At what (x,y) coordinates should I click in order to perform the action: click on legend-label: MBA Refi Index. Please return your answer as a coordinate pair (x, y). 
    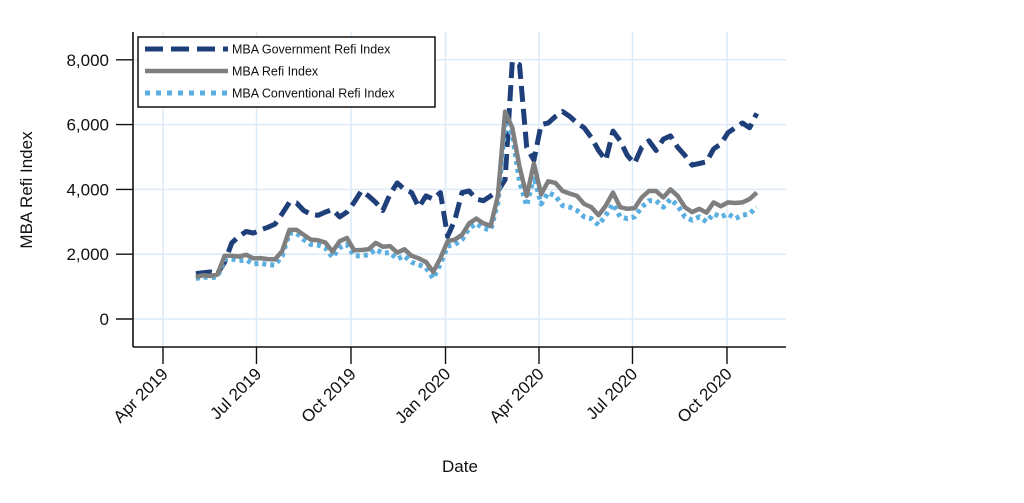
    Looking at the image, I should click on (275, 72).